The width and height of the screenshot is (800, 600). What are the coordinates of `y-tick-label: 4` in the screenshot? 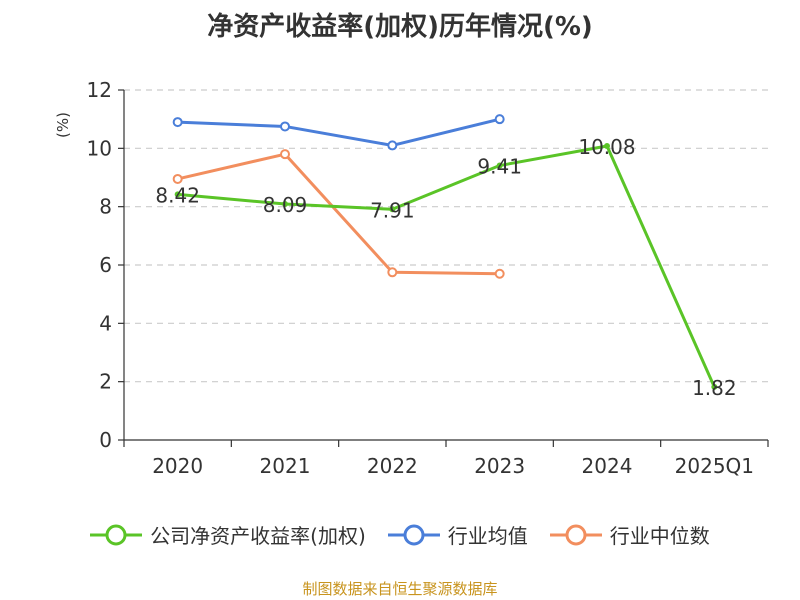 It's located at (105, 323).